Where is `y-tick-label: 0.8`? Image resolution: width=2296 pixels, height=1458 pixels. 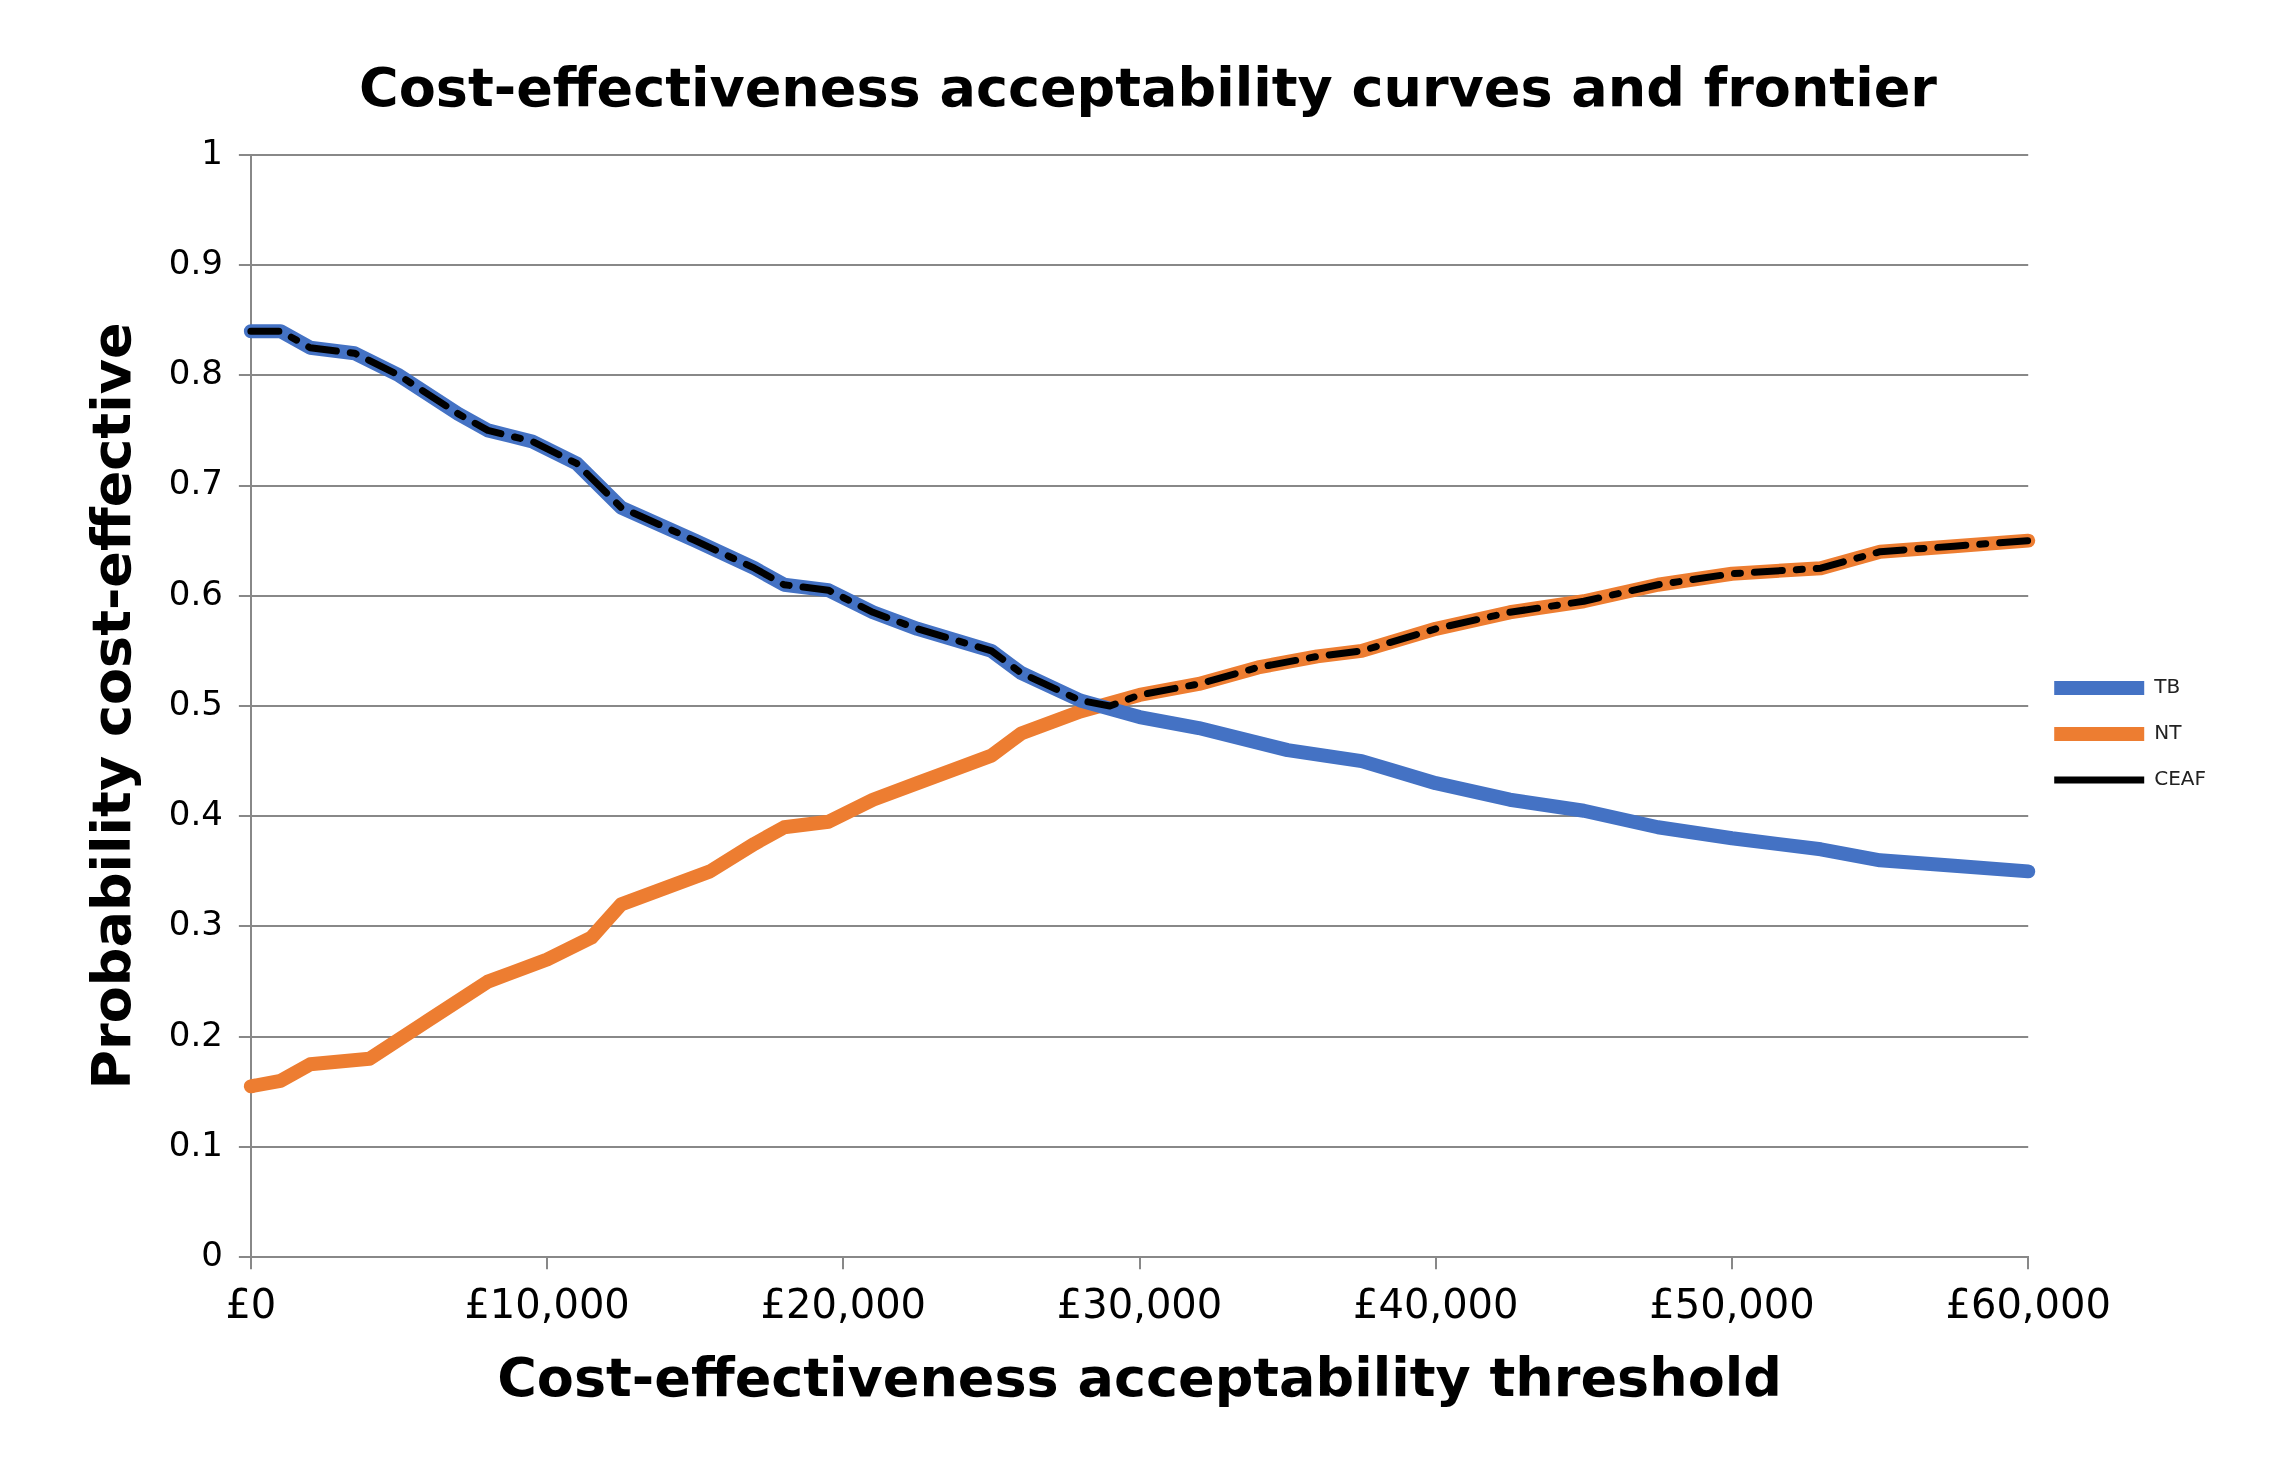 y-tick-label: 0.8 is located at coordinates (195, 372).